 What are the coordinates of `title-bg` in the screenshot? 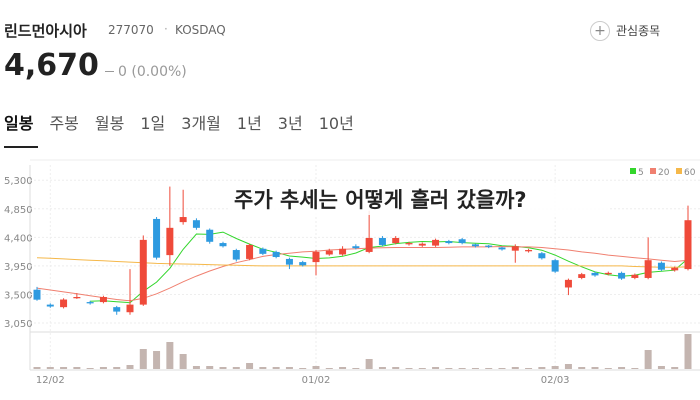 It's located at (420, 199).